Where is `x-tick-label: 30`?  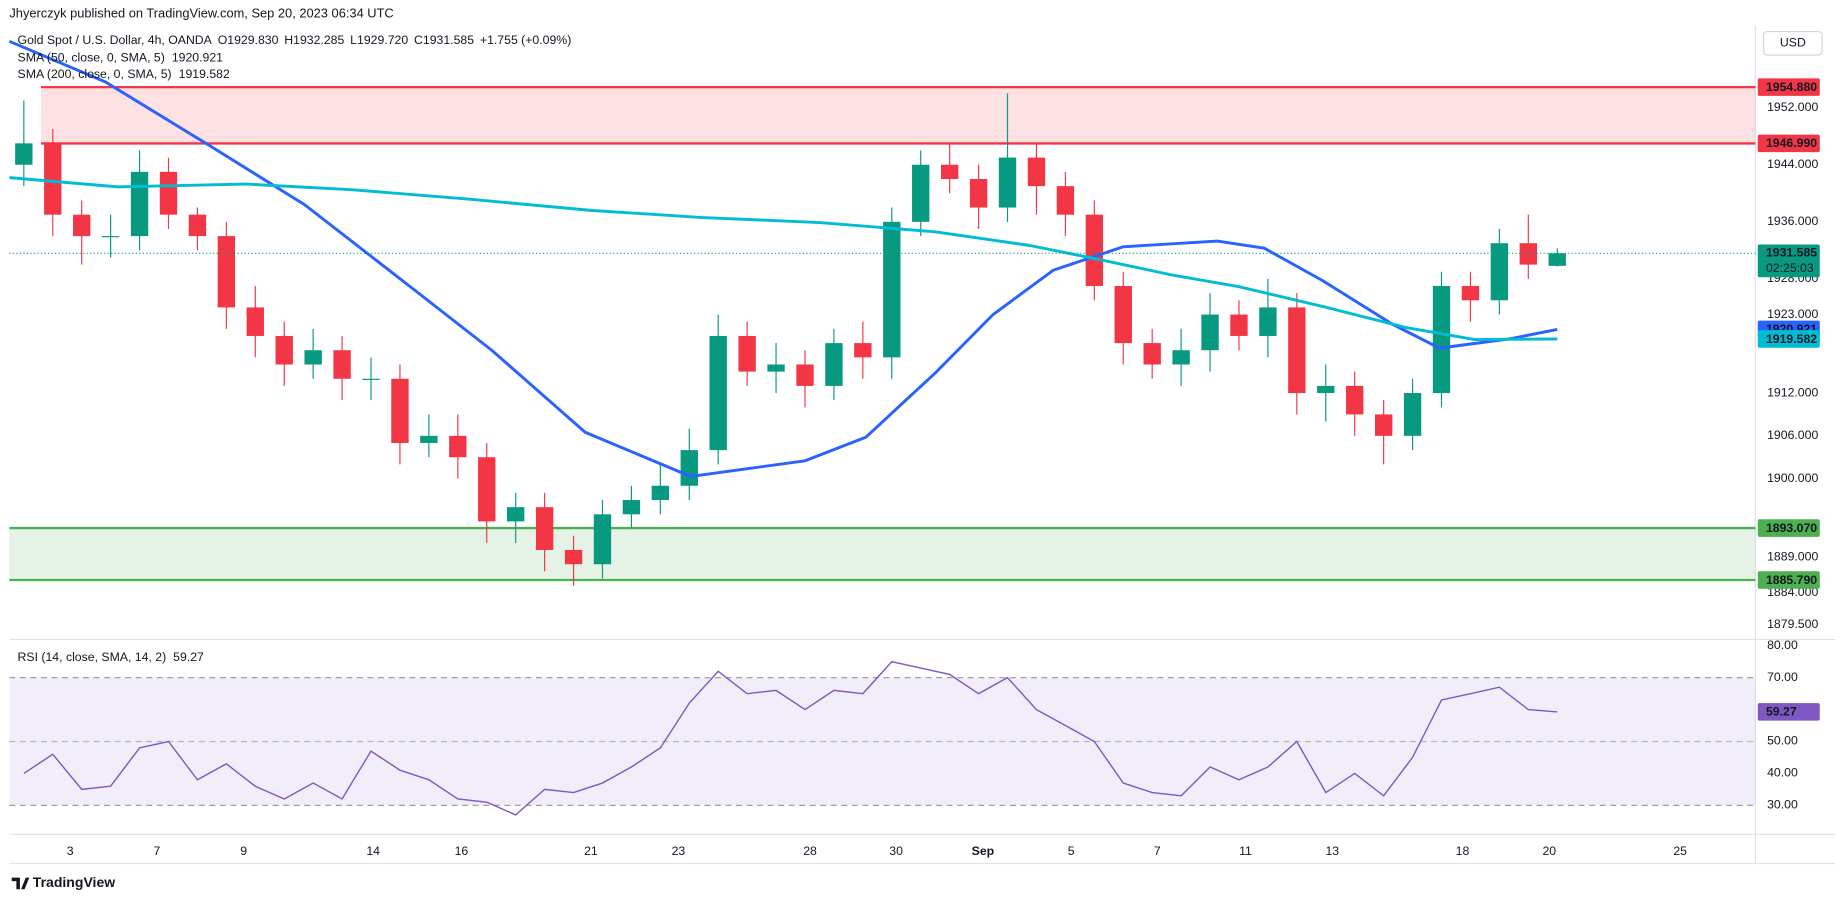 x-tick-label: 30 is located at coordinates (896, 851).